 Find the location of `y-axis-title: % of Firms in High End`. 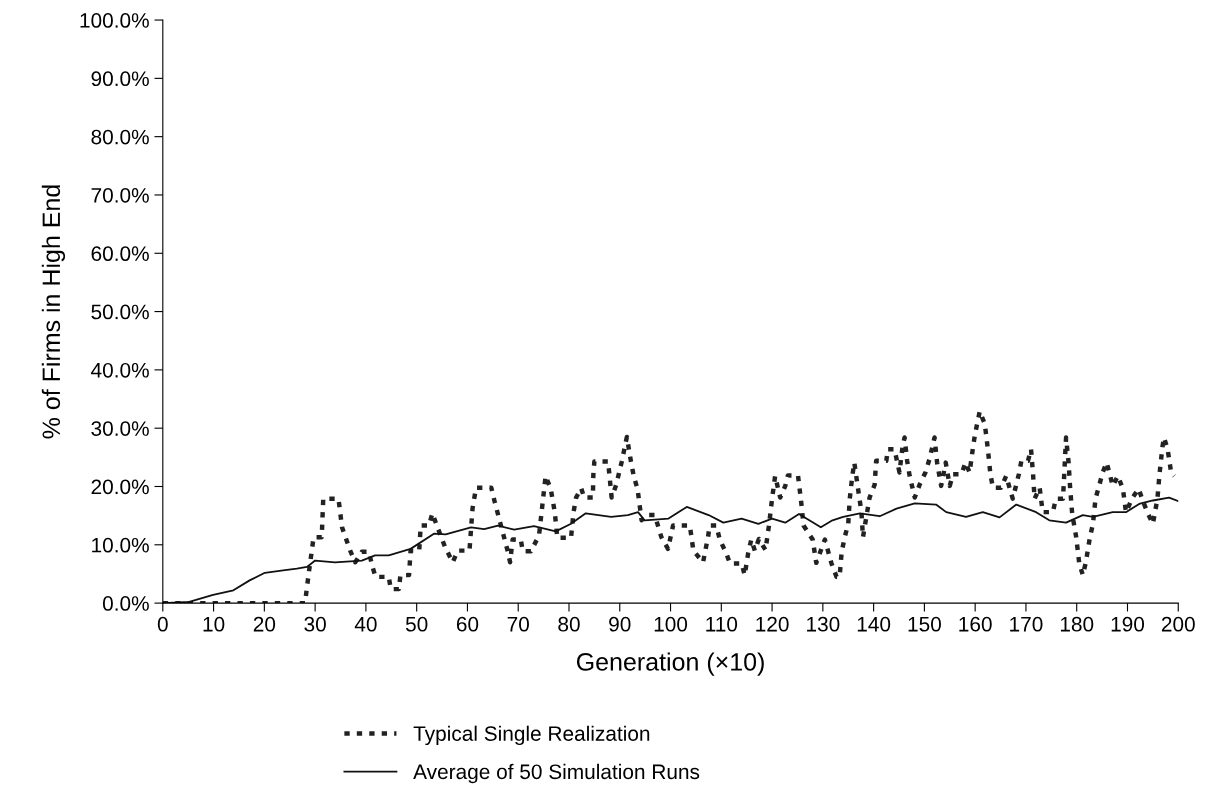

y-axis-title: % of Firms in High End is located at coordinates (53, 312).